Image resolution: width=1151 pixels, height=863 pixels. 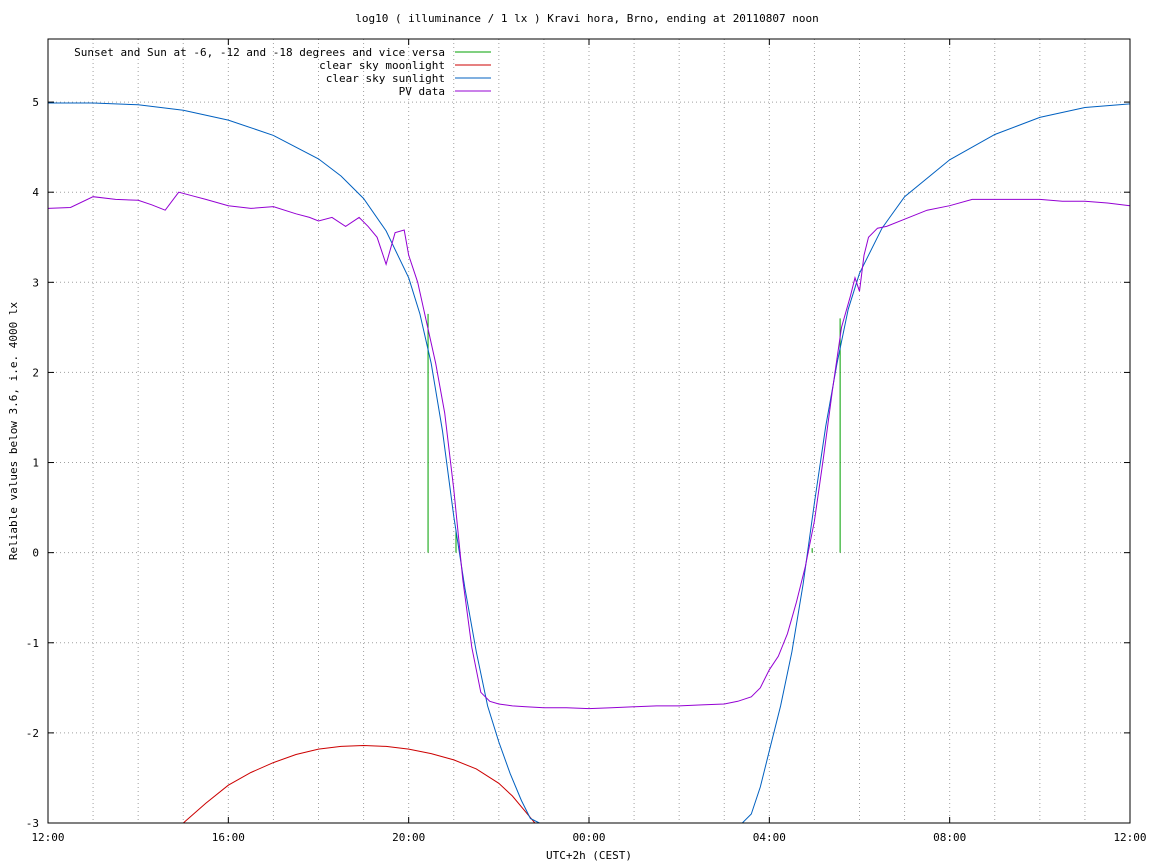 I want to click on clear-sky-moonlight-line, so click(x=359, y=784).